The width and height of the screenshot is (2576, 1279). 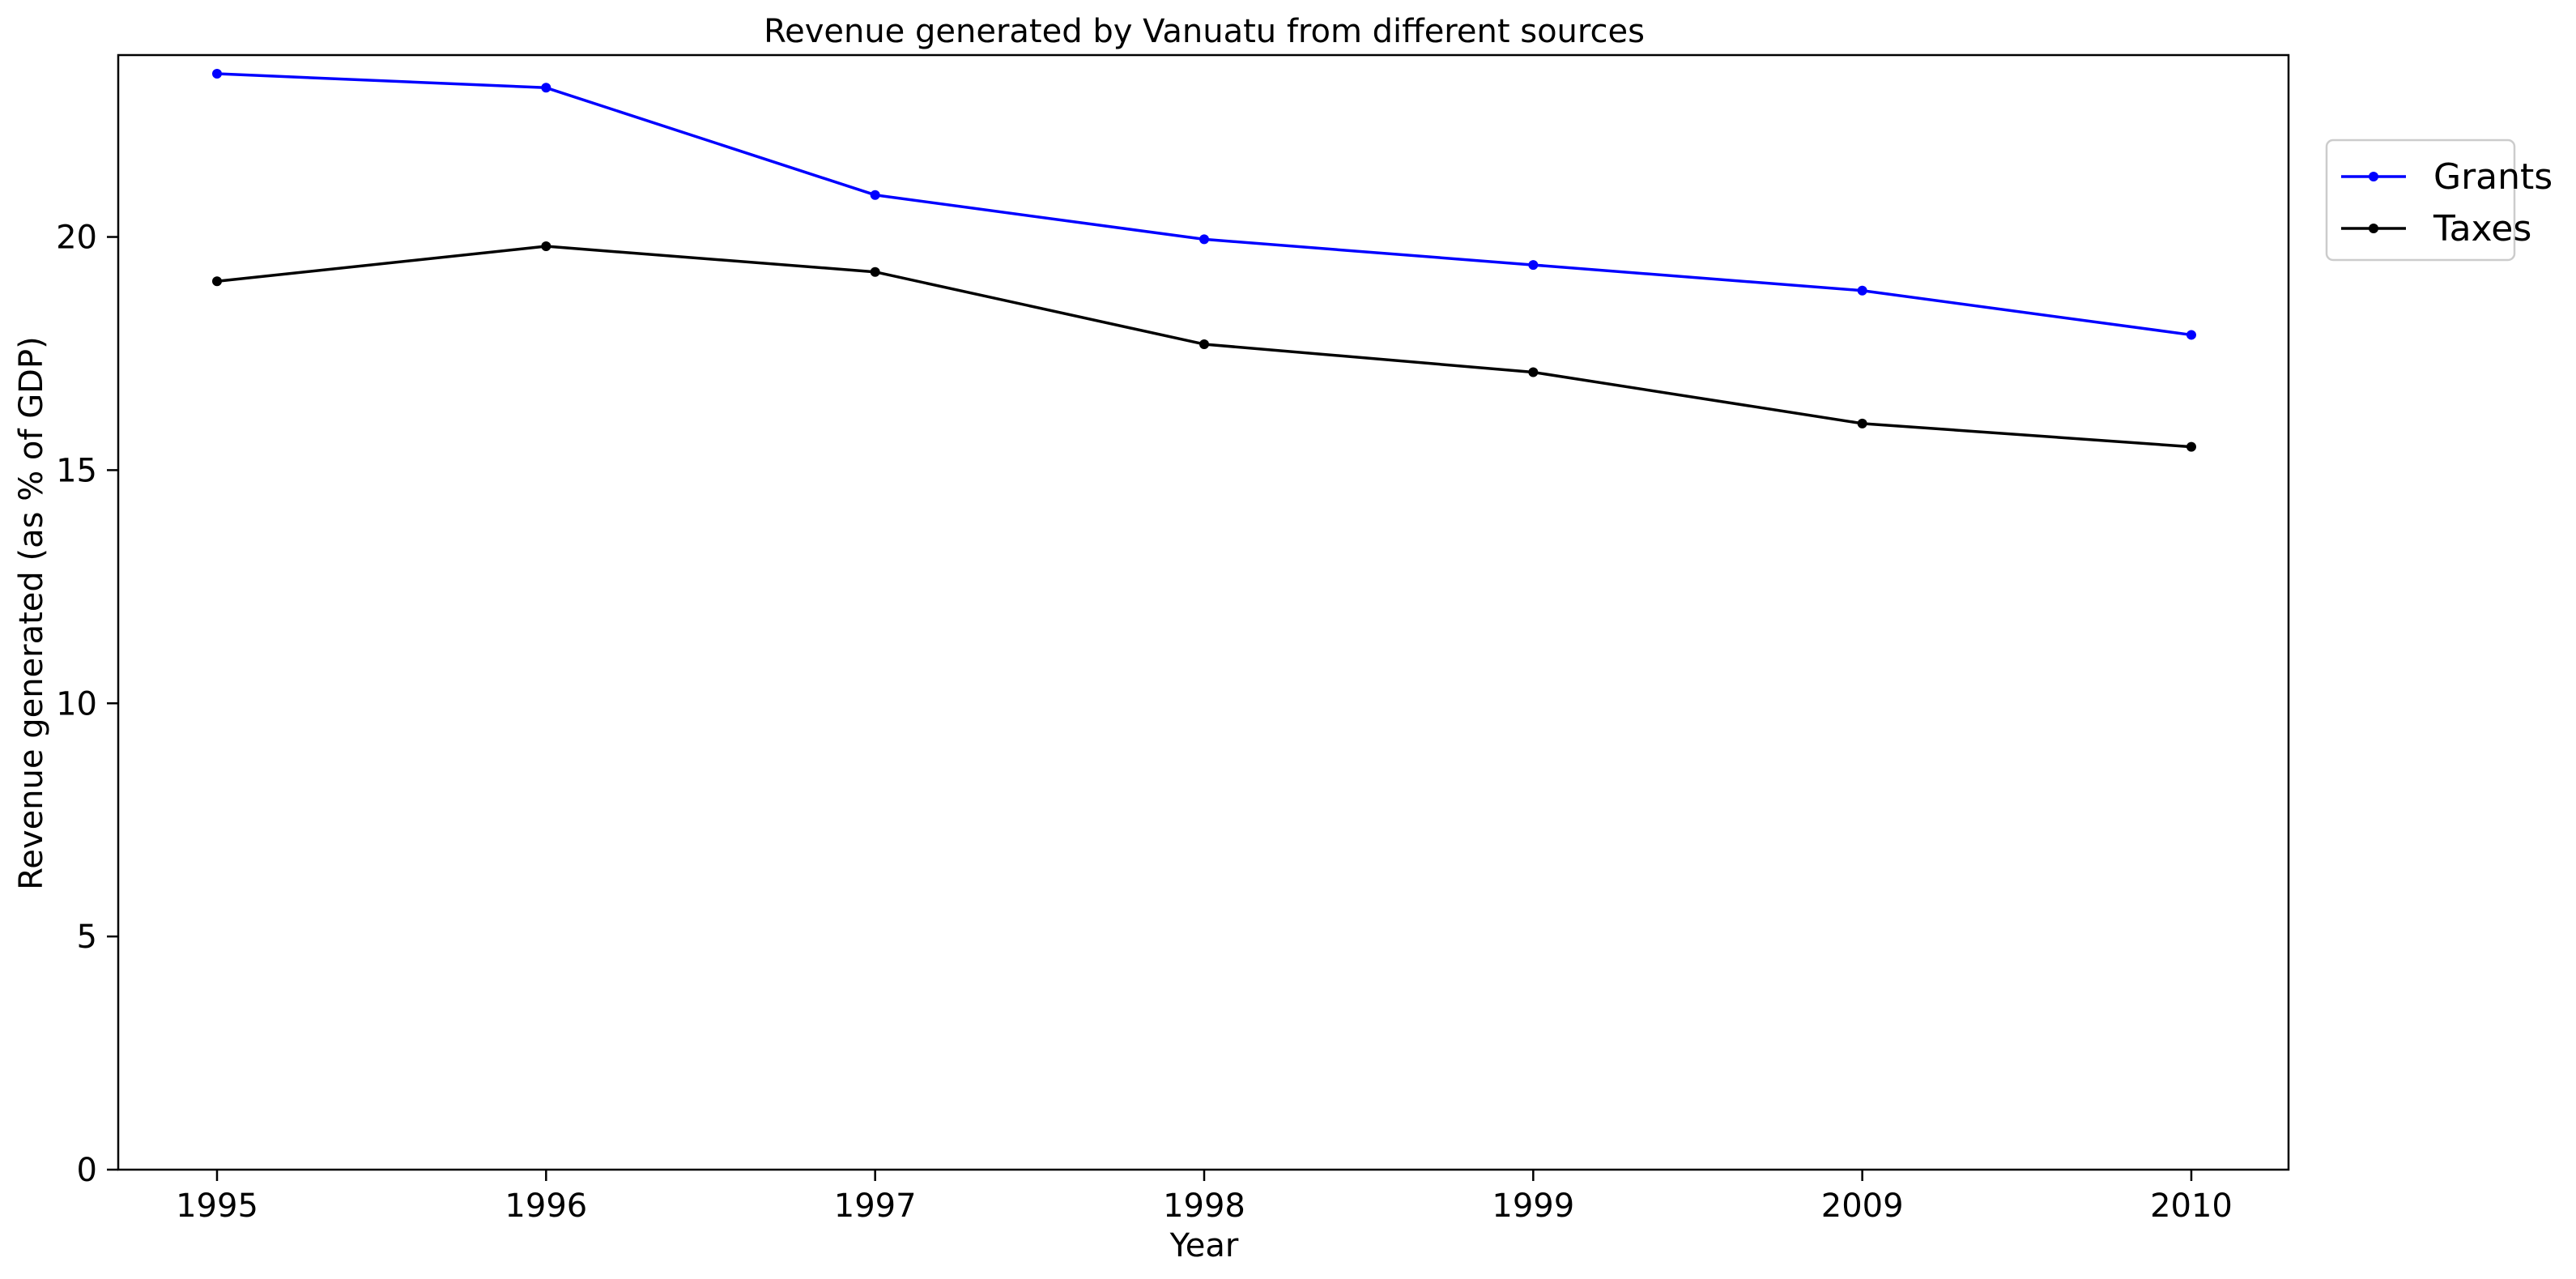 I want to click on y-tick-label: 15, so click(x=76, y=470).